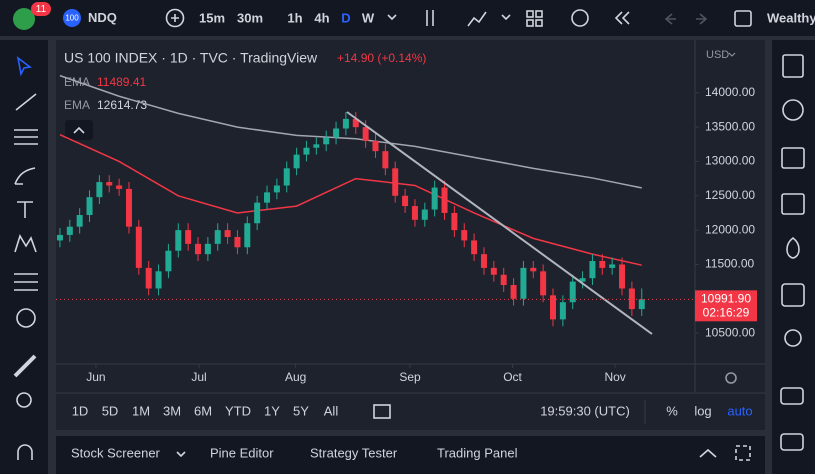  Describe the element at coordinates (181, 454) in the screenshot. I see `screener-dropdown` at that location.